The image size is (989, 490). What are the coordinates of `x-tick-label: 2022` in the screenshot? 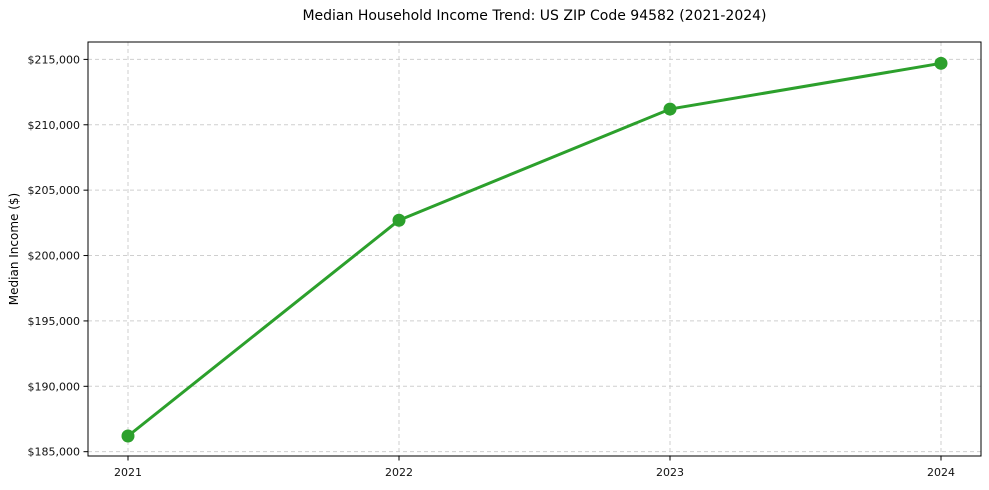 It's located at (399, 472).